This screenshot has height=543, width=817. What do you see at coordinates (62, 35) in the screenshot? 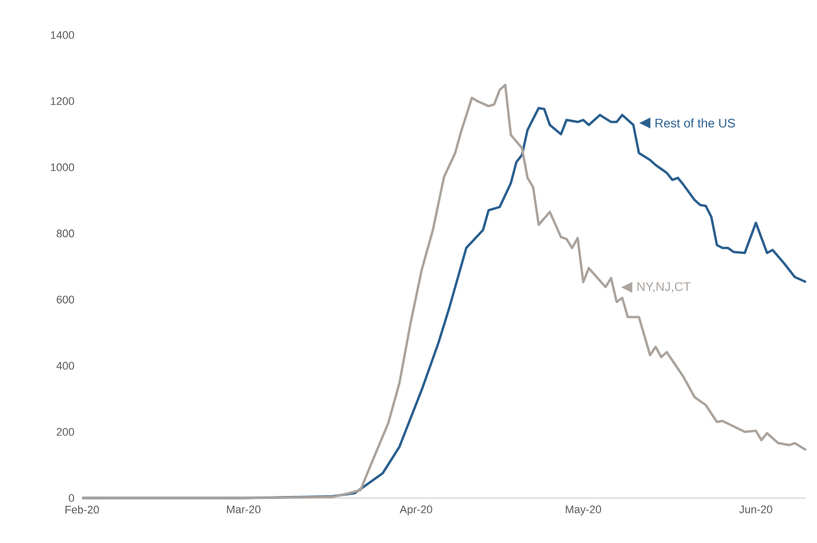
I see `y-tick-label: 1400` at bounding box center [62, 35].